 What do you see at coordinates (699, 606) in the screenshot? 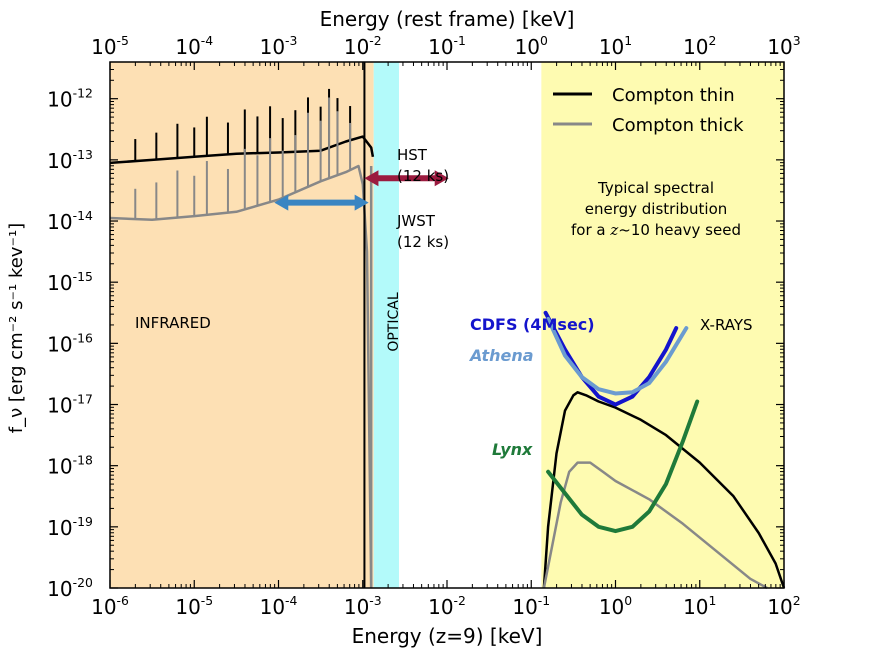
I see `x-tick-label-7: 10¹` at bounding box center [699, 606].